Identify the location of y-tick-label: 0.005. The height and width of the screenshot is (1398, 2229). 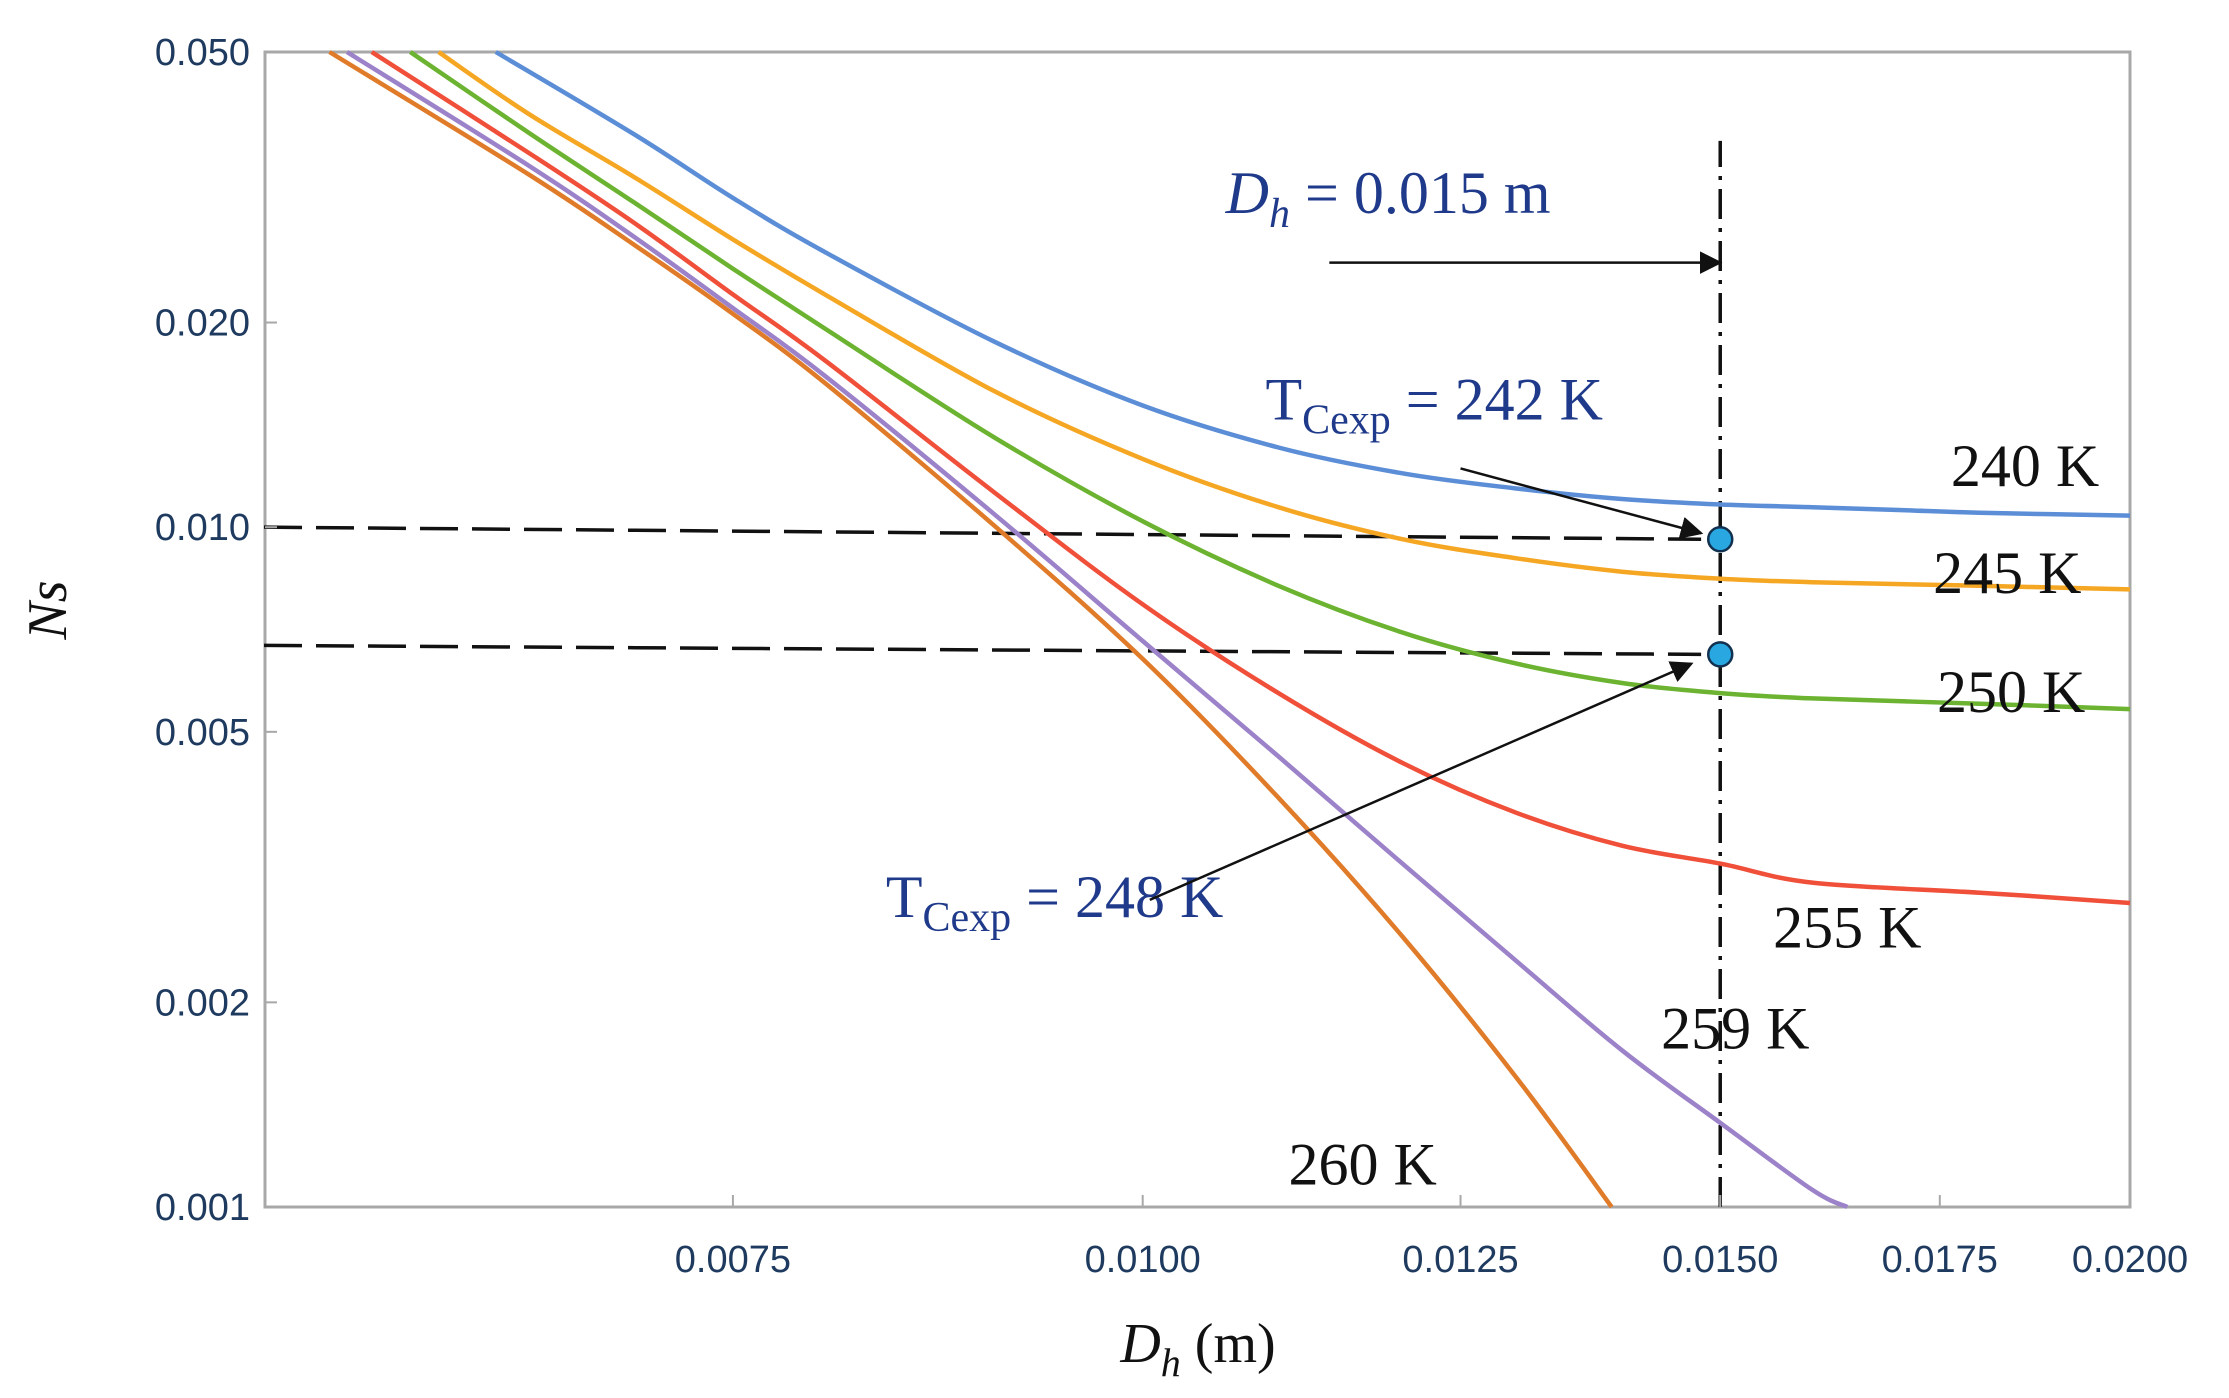
(202, 733).